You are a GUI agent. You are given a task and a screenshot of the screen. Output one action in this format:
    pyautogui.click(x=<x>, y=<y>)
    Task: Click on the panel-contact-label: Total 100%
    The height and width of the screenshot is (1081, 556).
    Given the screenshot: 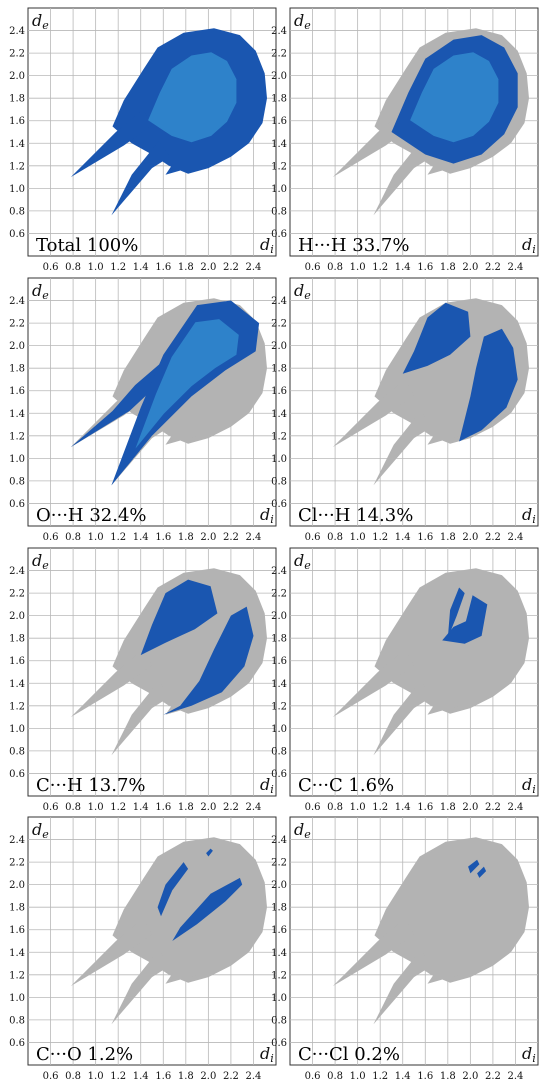 What is the action you would take?
    pyautogui.click(x=87, y=245)
    